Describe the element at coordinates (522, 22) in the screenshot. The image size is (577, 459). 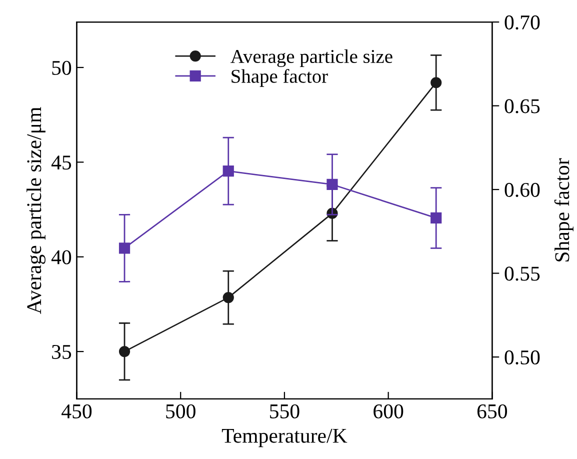
I see `y2-tick-label: 0.70` at that location.